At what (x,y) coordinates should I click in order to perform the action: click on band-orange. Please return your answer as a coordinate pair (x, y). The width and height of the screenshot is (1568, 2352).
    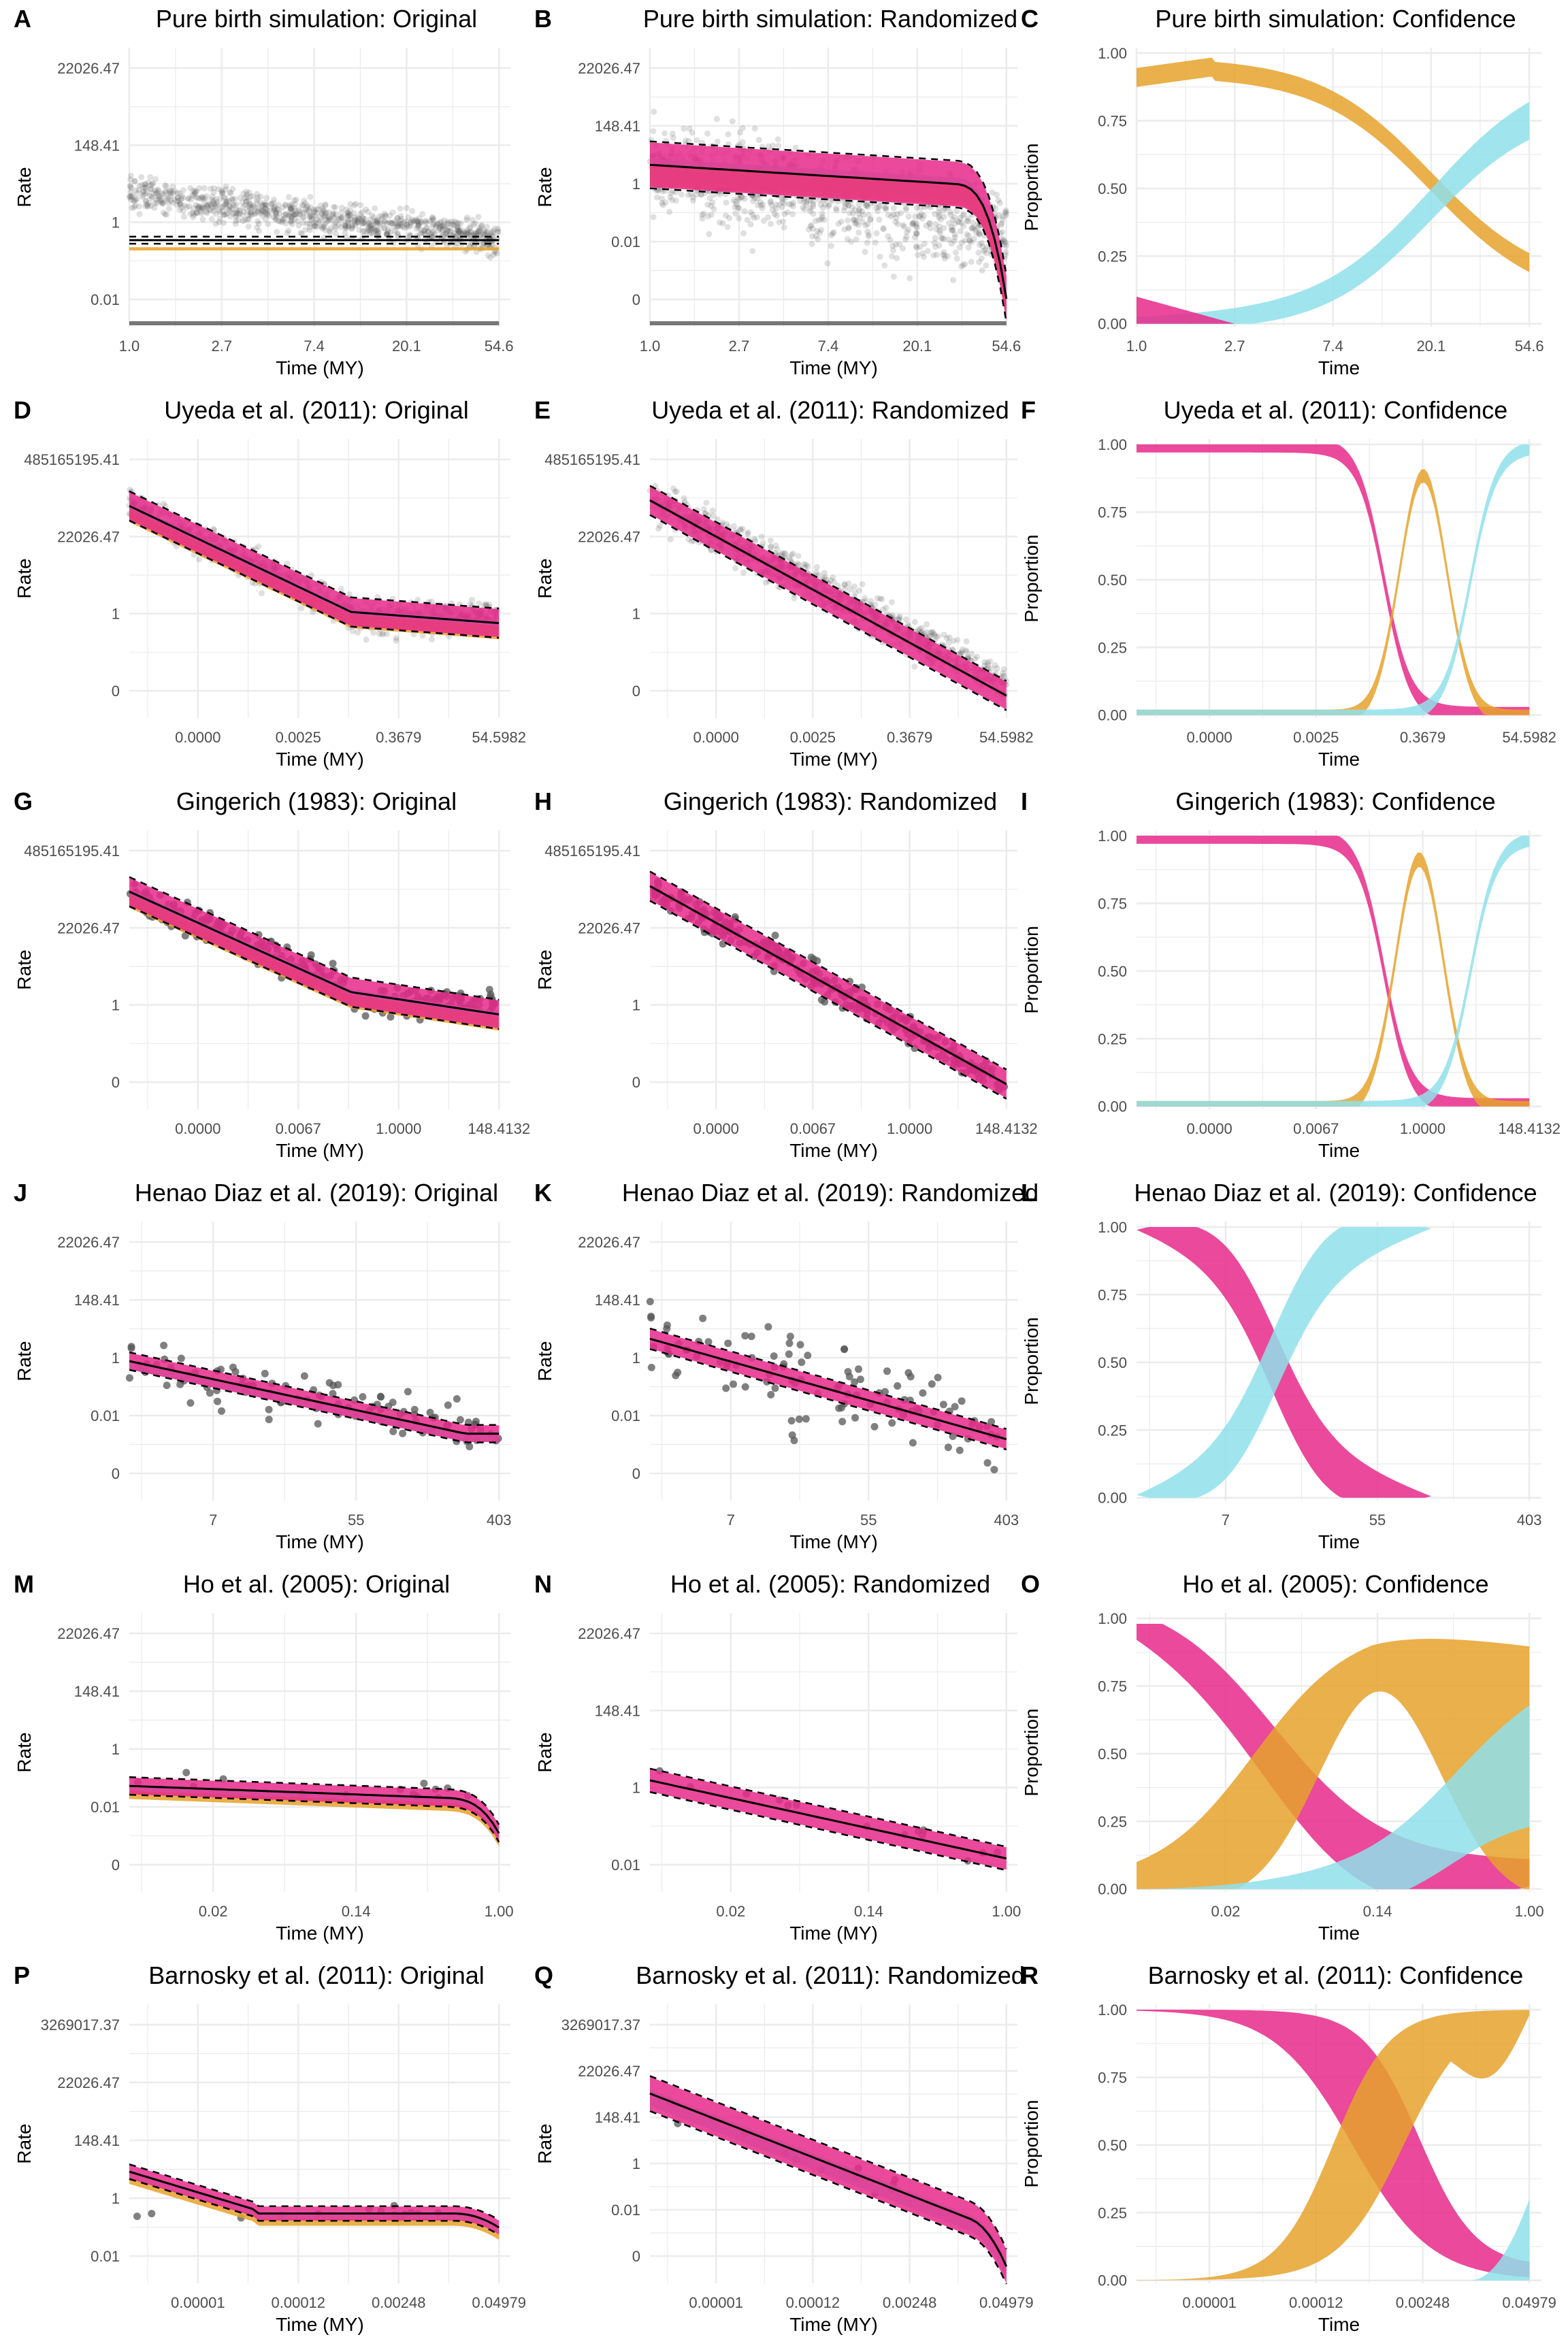
    Looking at the image, I should click on (315, 249).